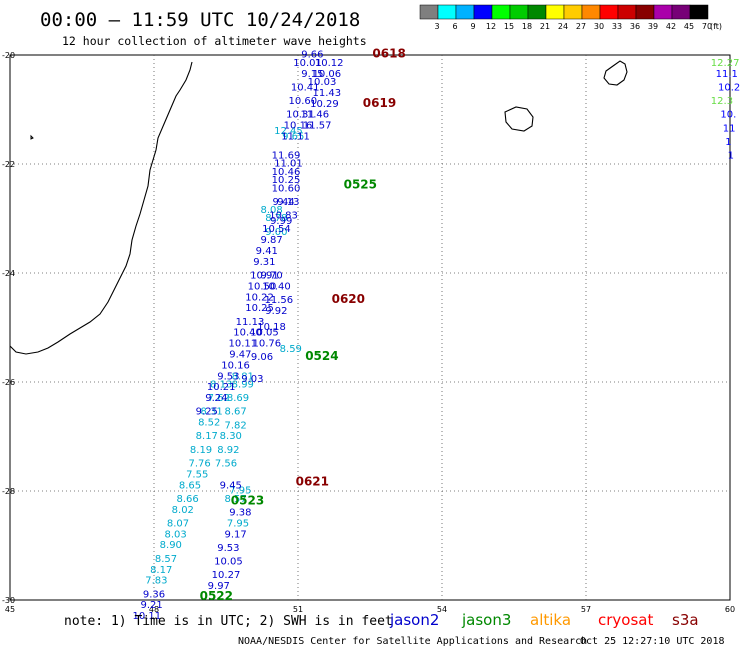 This screenshot has width=740, height=650. What do you see at coordinates (305, 87) in the screenshot?
I see `wave-height-value: 10.41` at bounding box center [305, 87].